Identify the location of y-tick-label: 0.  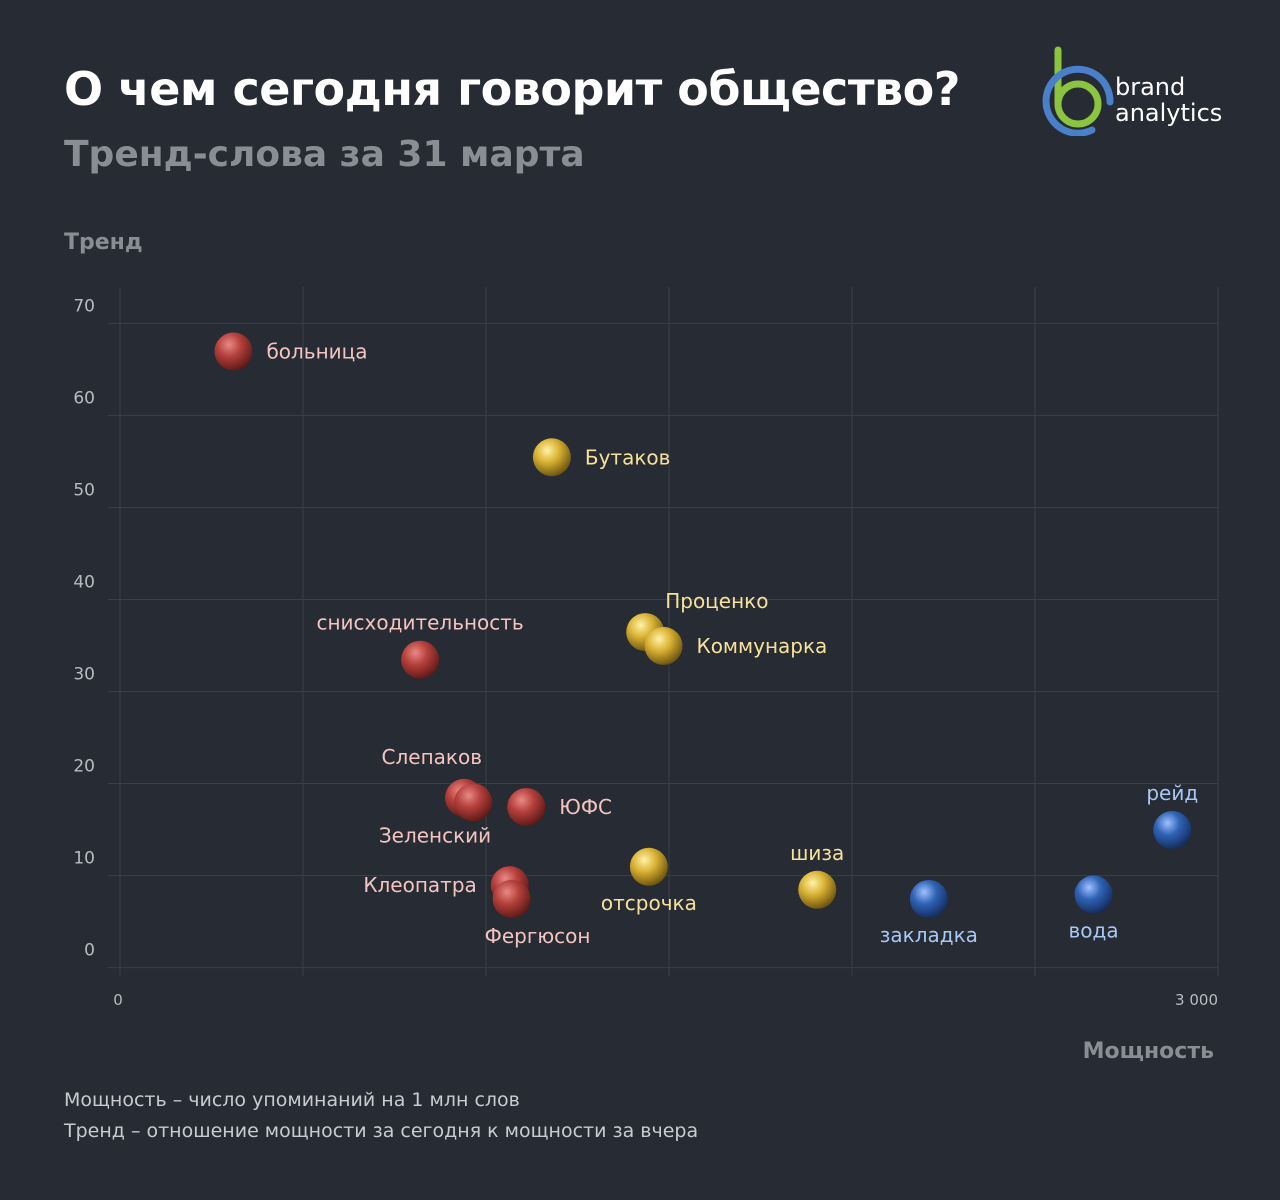
(89, 951).